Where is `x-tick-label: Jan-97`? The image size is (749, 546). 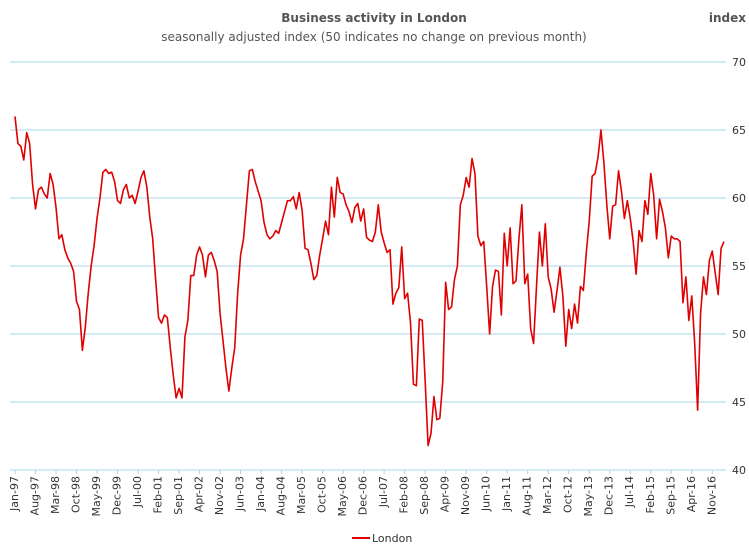
x-tick-label: Jan-97 is located at coordinates (14, 494).